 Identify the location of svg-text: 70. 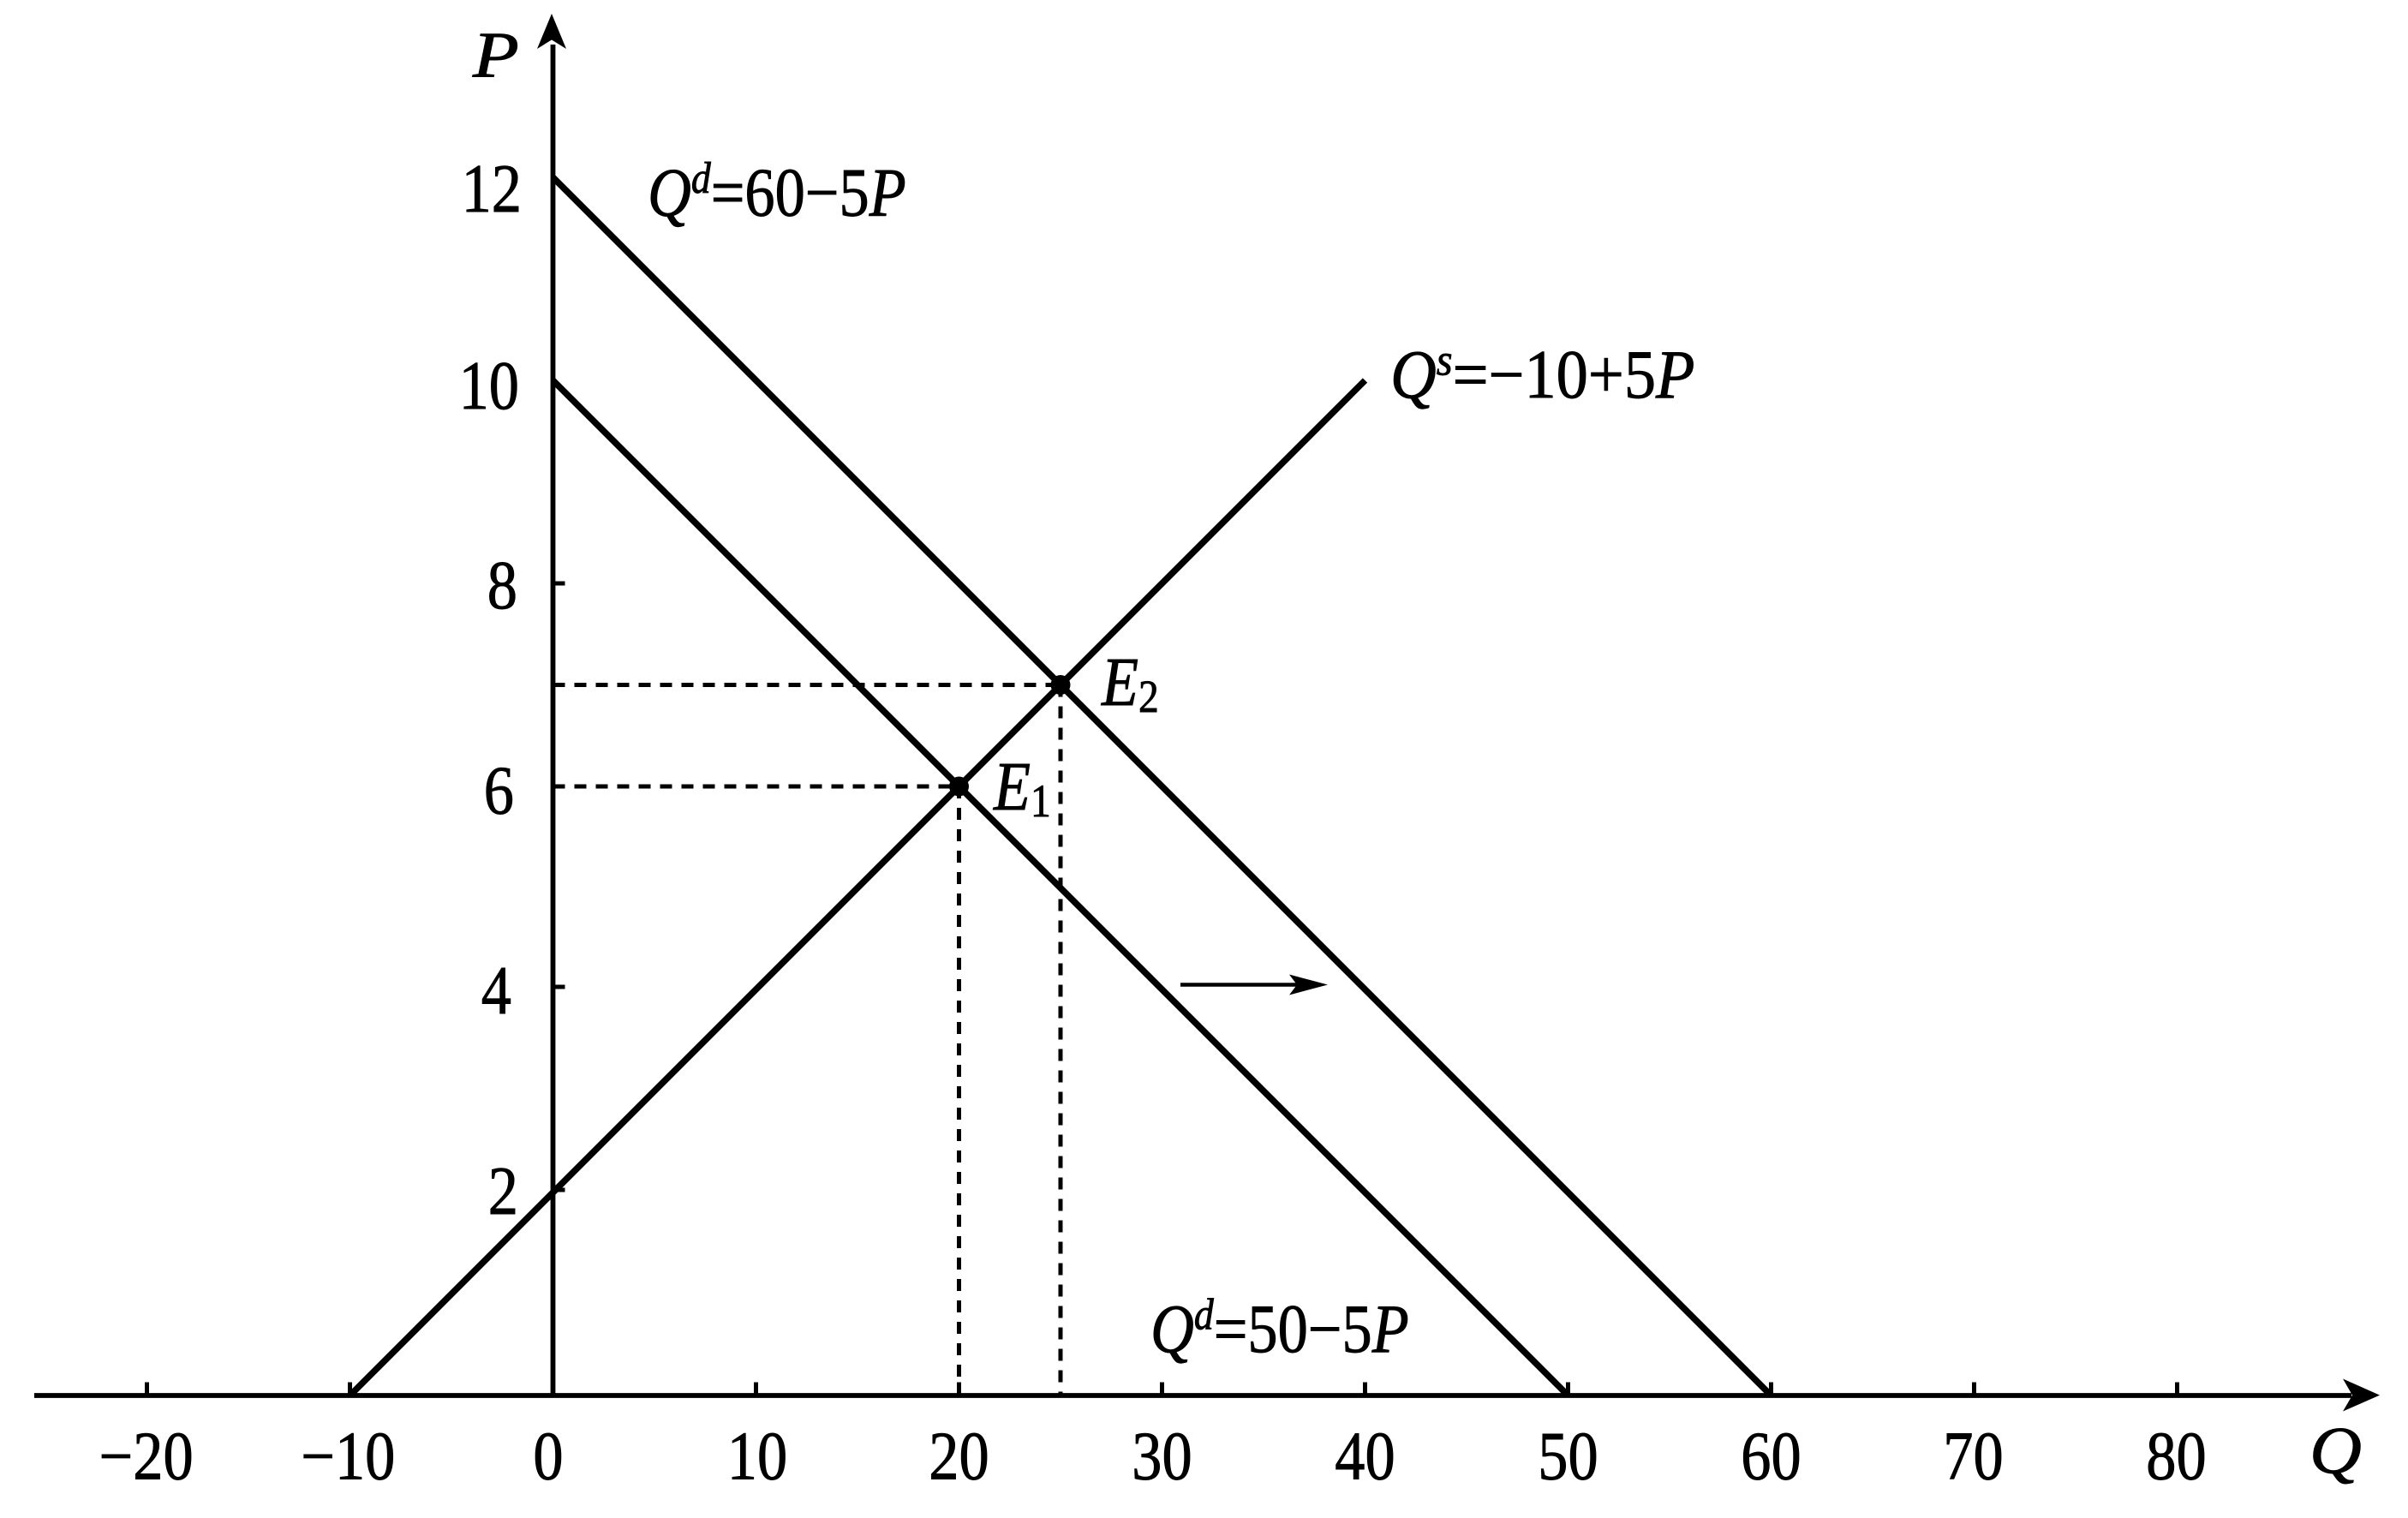
(1973, 1456).